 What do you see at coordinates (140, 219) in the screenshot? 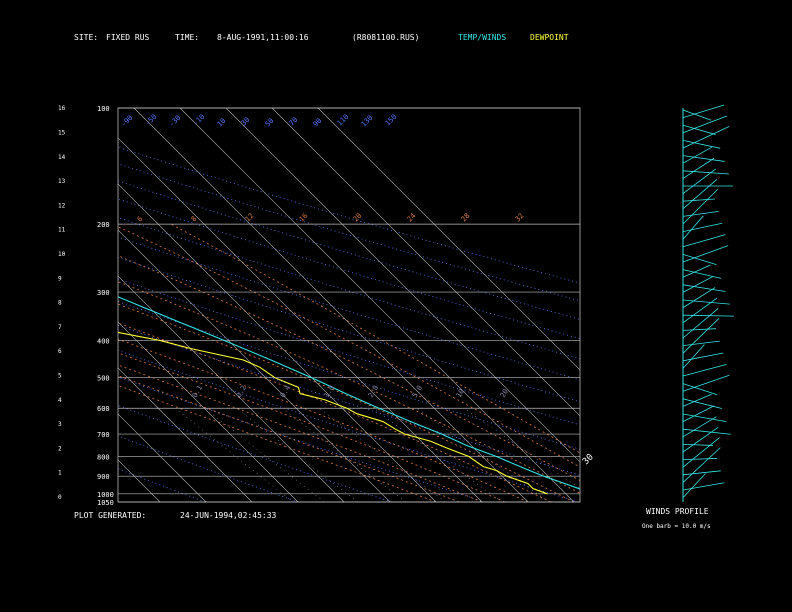
I see `moist-adiabat-label: 6` at bounding box center [140, 219].